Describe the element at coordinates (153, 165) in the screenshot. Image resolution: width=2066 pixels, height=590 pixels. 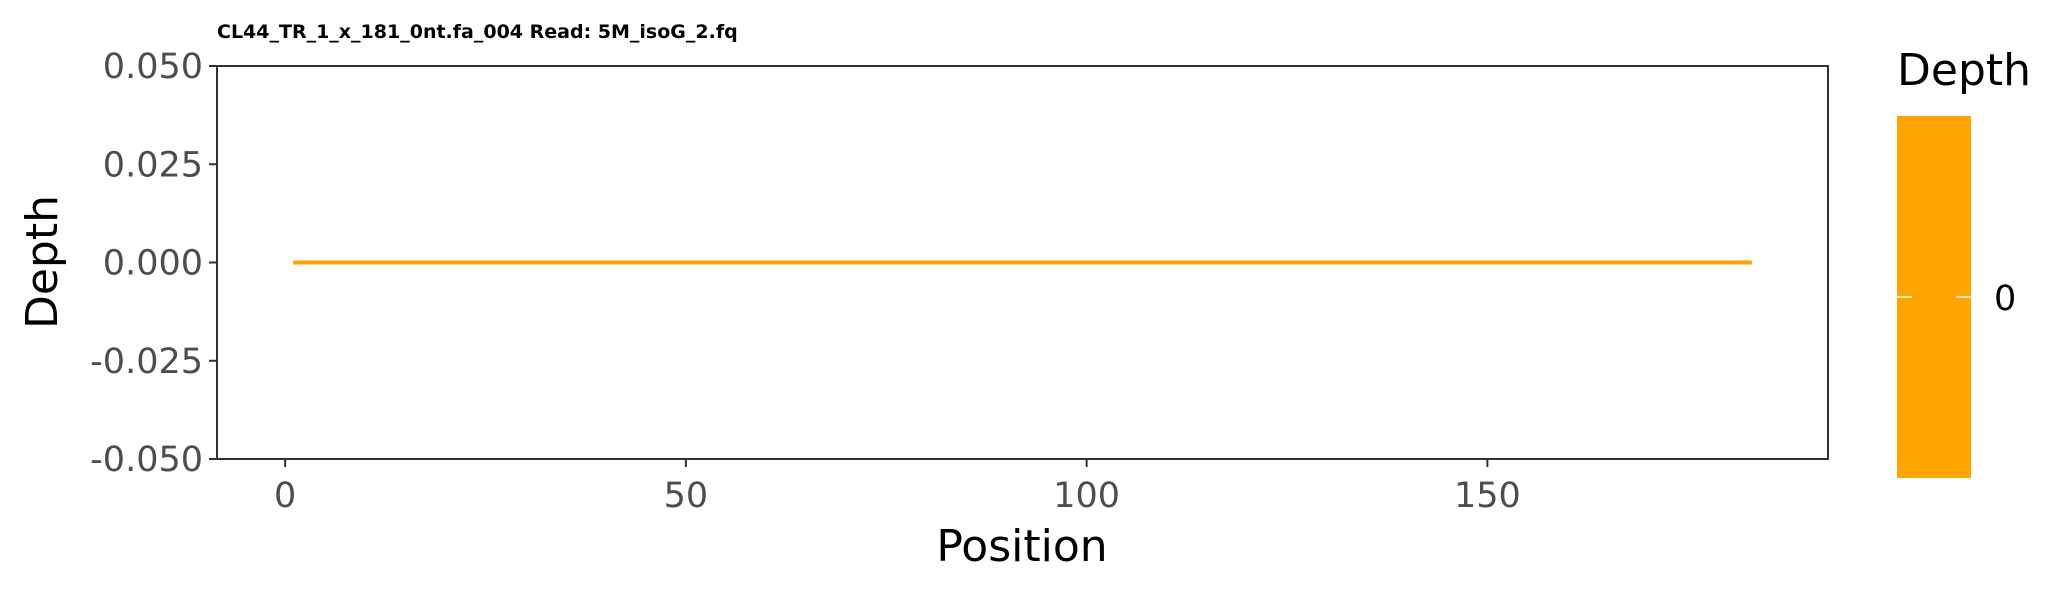
I see `y-tick-label: 0.025` at that location.